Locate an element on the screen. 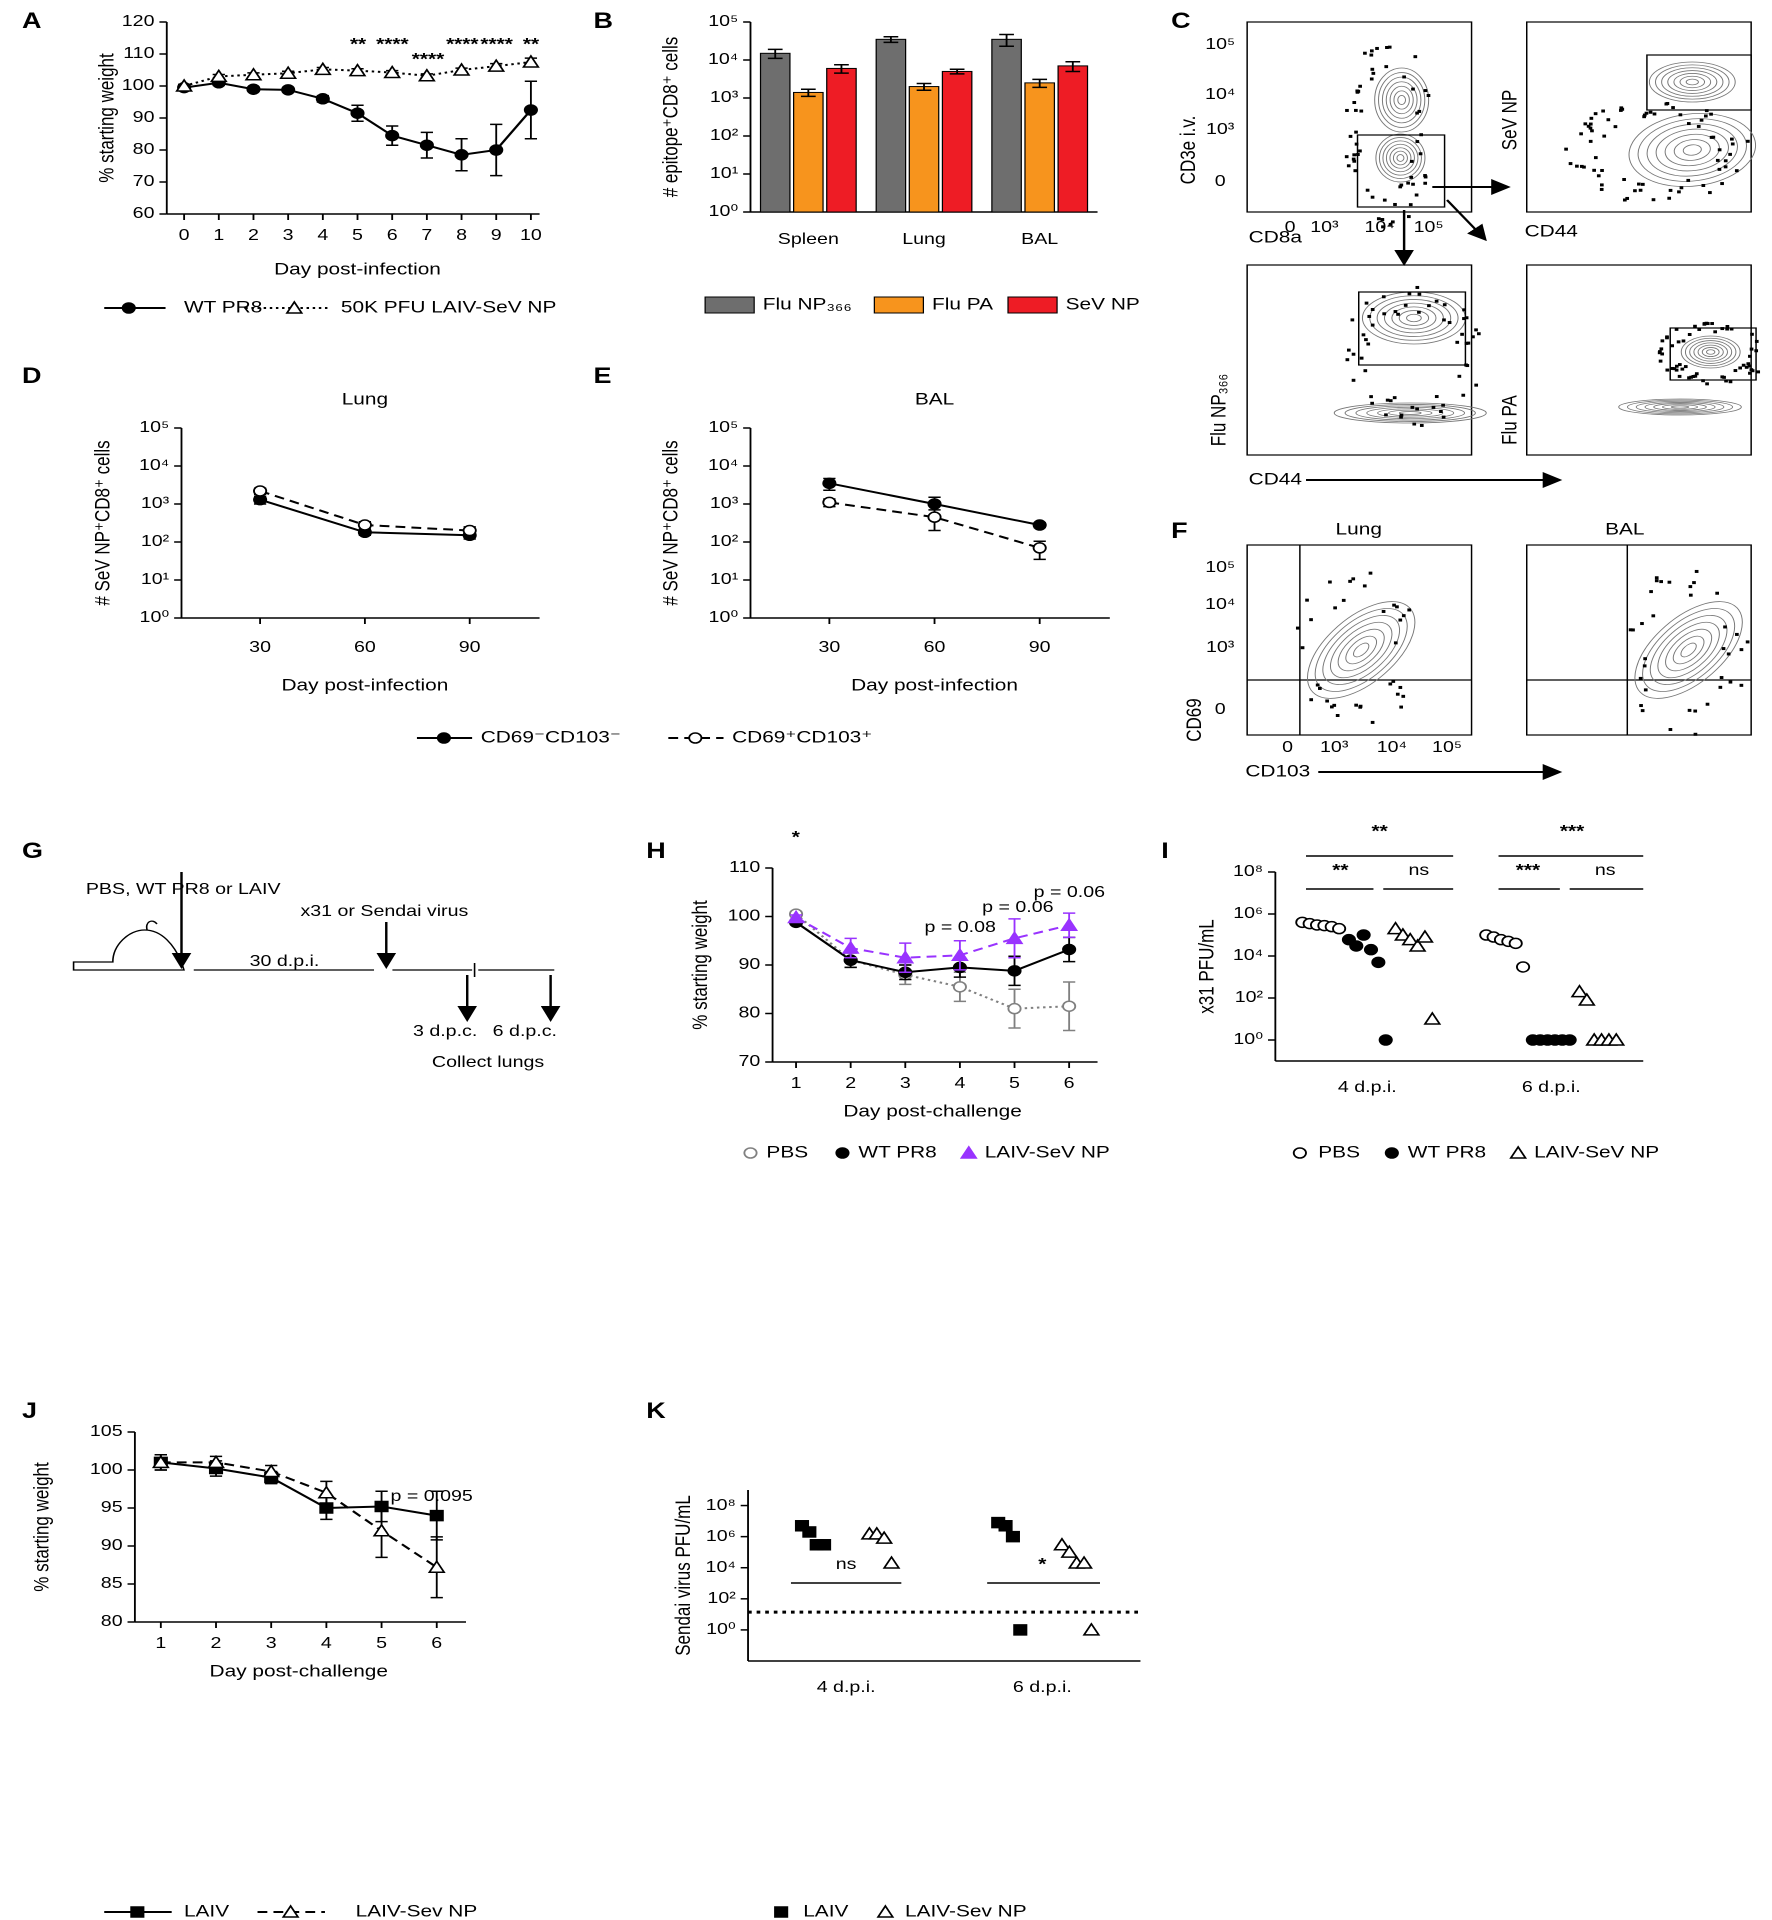 The image size is (1772, 1920). bar is located at coordinates (924, 149).